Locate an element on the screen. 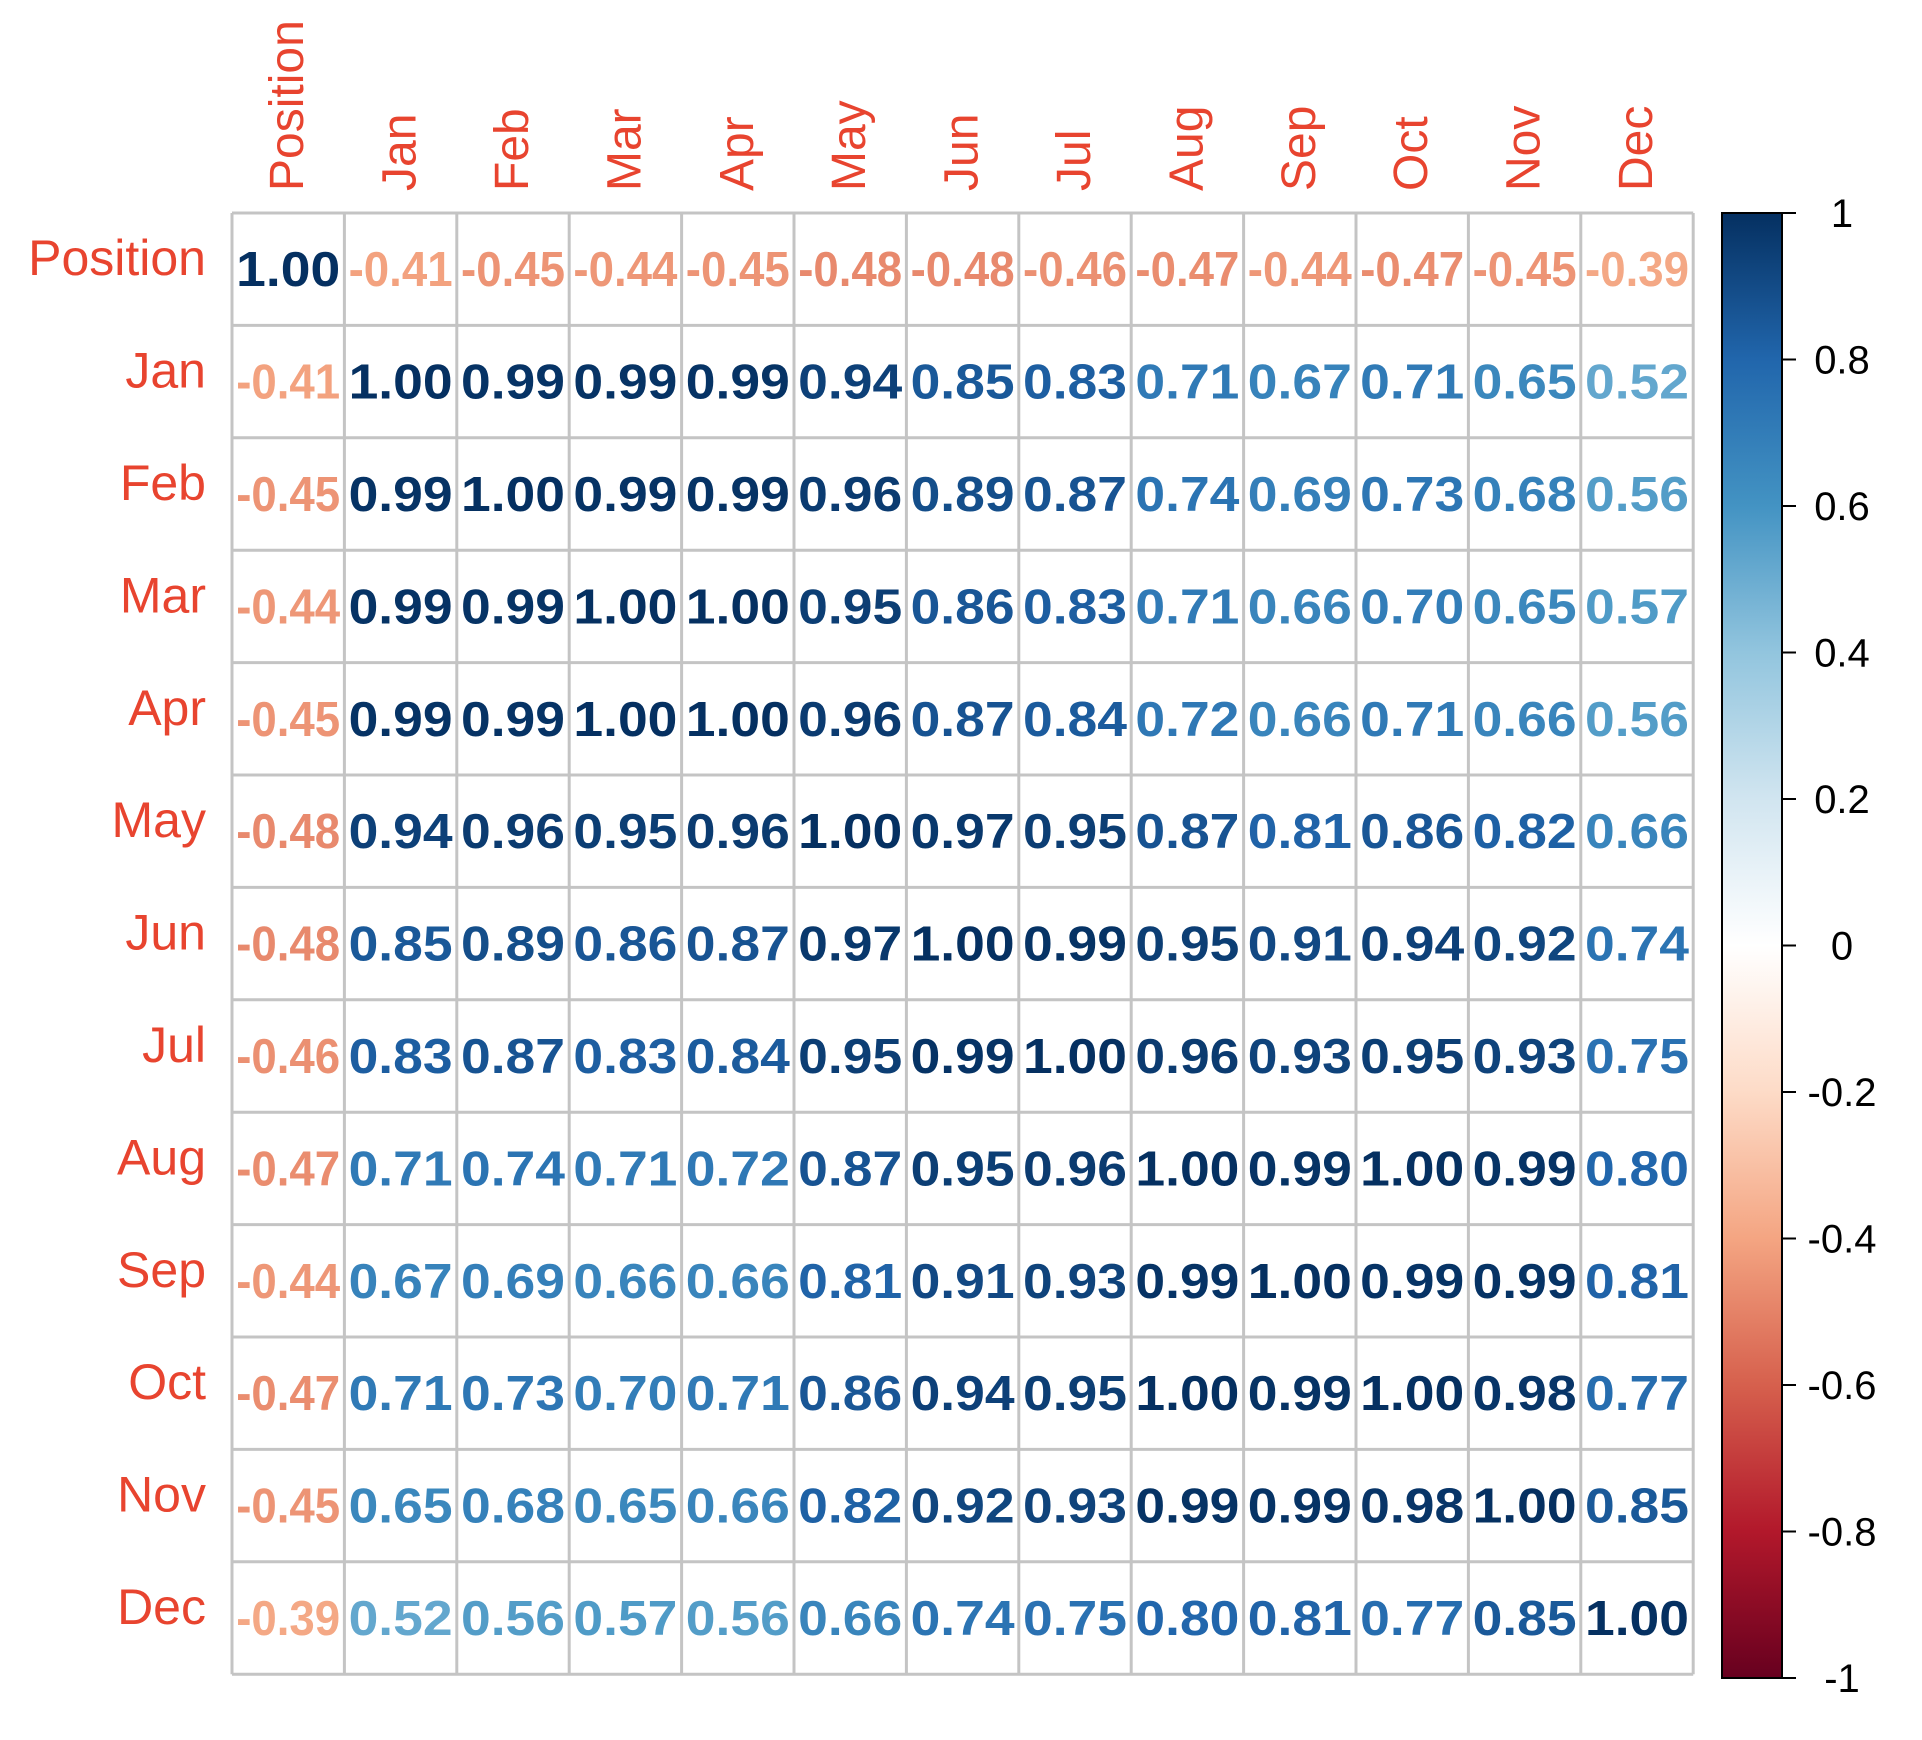  row-label: Aug is located at coordinates (161, 1157).